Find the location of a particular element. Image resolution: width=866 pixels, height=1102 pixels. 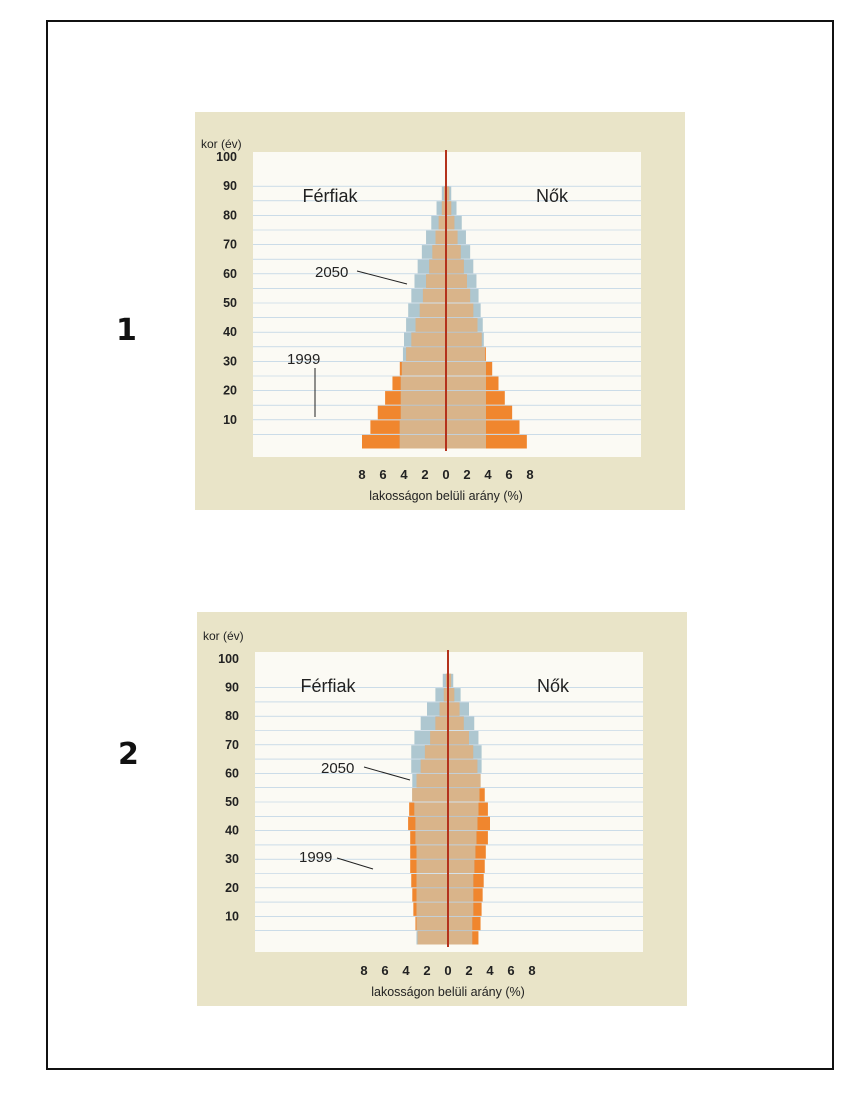

x-tick-label: 0 is located at coordinates (447, 970).